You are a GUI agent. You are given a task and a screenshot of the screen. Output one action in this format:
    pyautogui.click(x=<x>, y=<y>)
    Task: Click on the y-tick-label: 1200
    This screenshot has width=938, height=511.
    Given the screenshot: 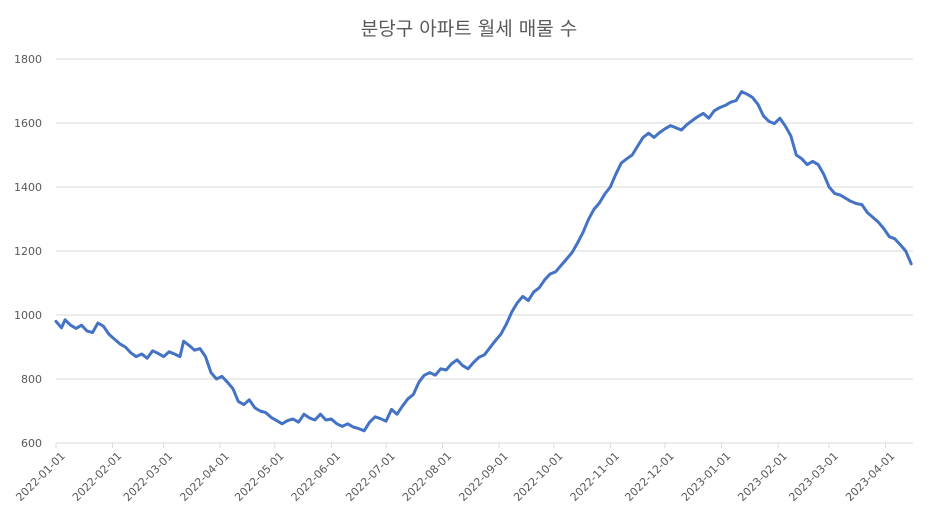 What is the action you would take?
    pyautogui.click(x=28, y=251)
    